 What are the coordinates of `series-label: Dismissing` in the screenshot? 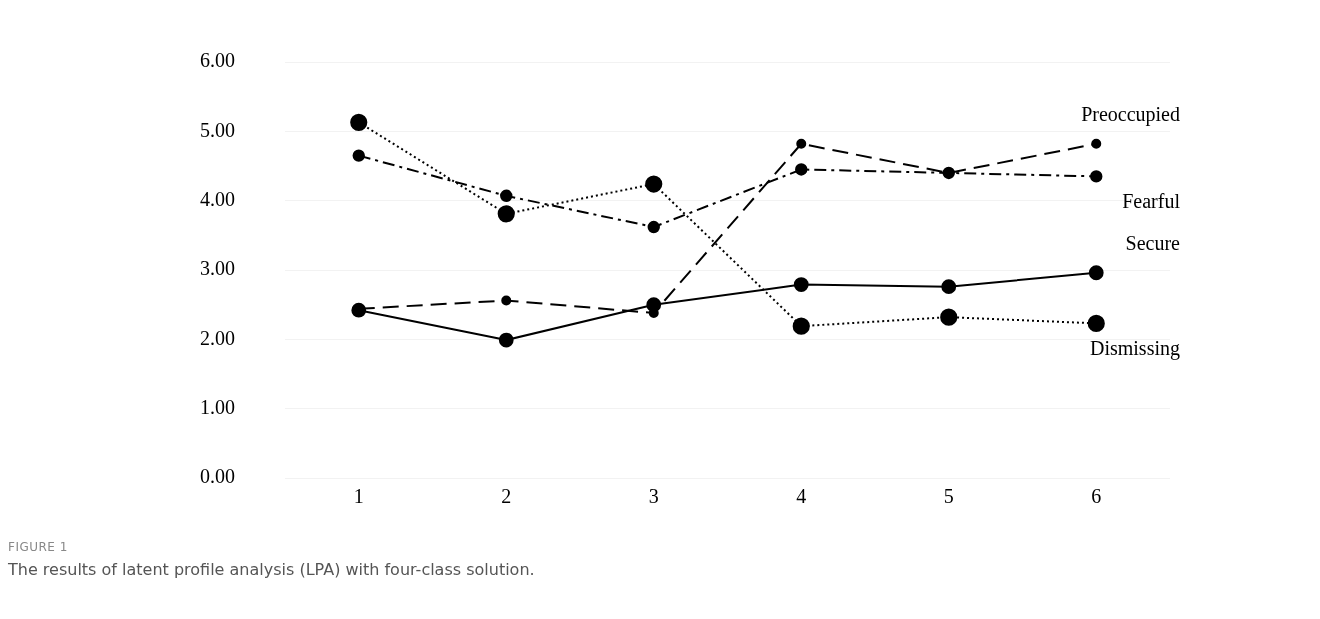 It's located at (1134, 348).